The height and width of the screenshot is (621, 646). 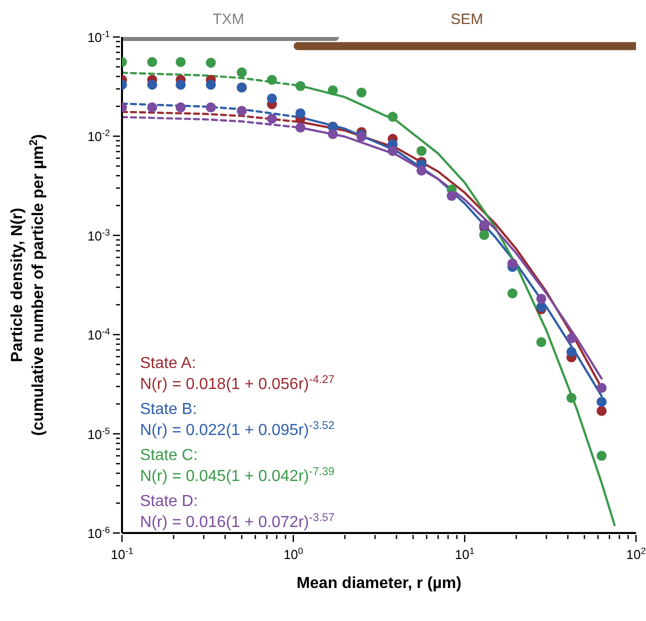 What do you see at coordinates (98, 334) in the screenshot?
I see `y-tick-label: 10$^{-4}$` at bounding box center [98, 334].